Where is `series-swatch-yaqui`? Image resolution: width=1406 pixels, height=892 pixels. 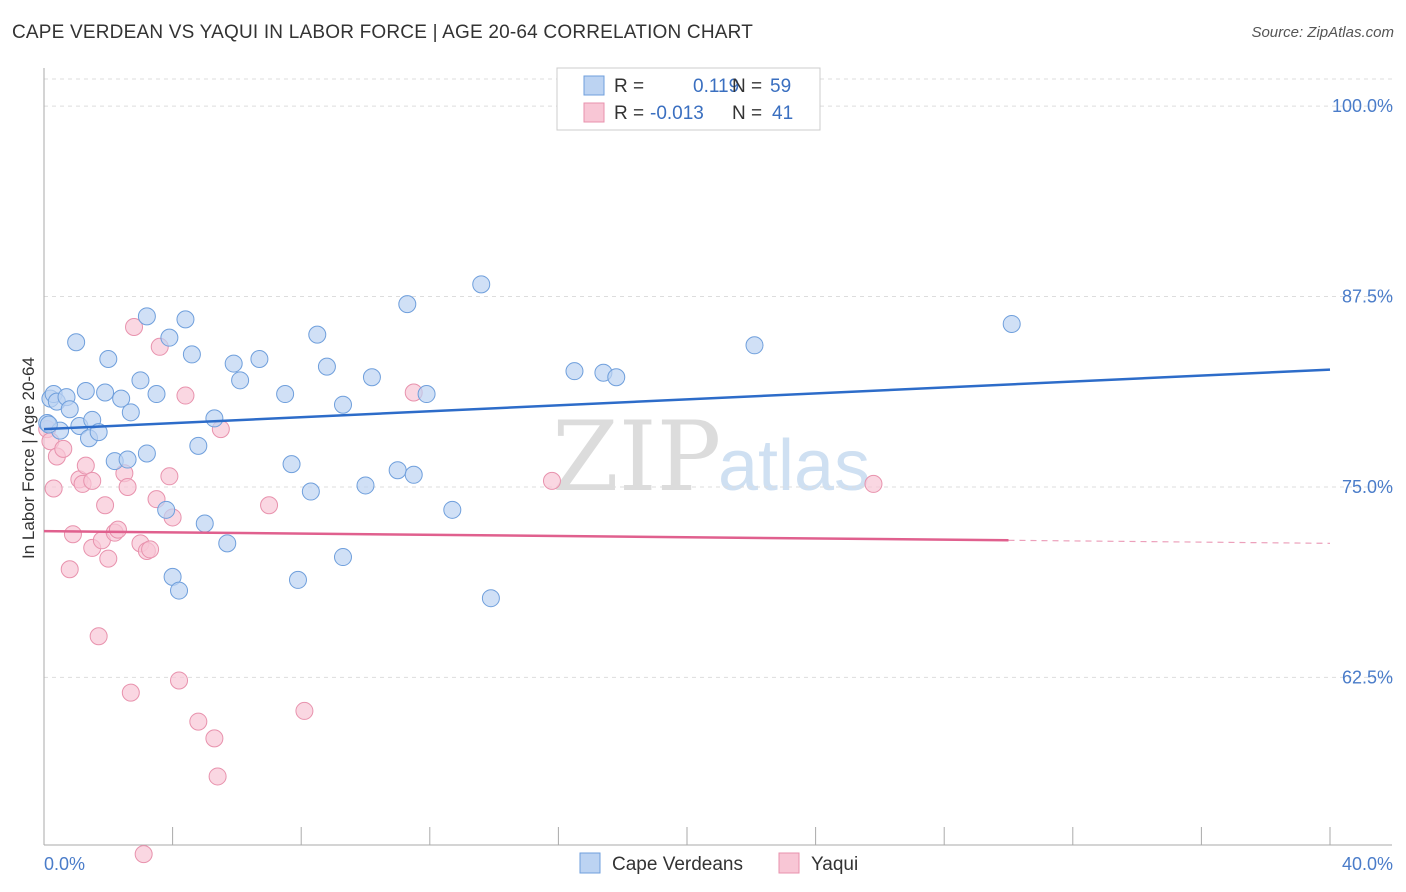 series-swatch-yaqui is located at coordinates (789, 863).